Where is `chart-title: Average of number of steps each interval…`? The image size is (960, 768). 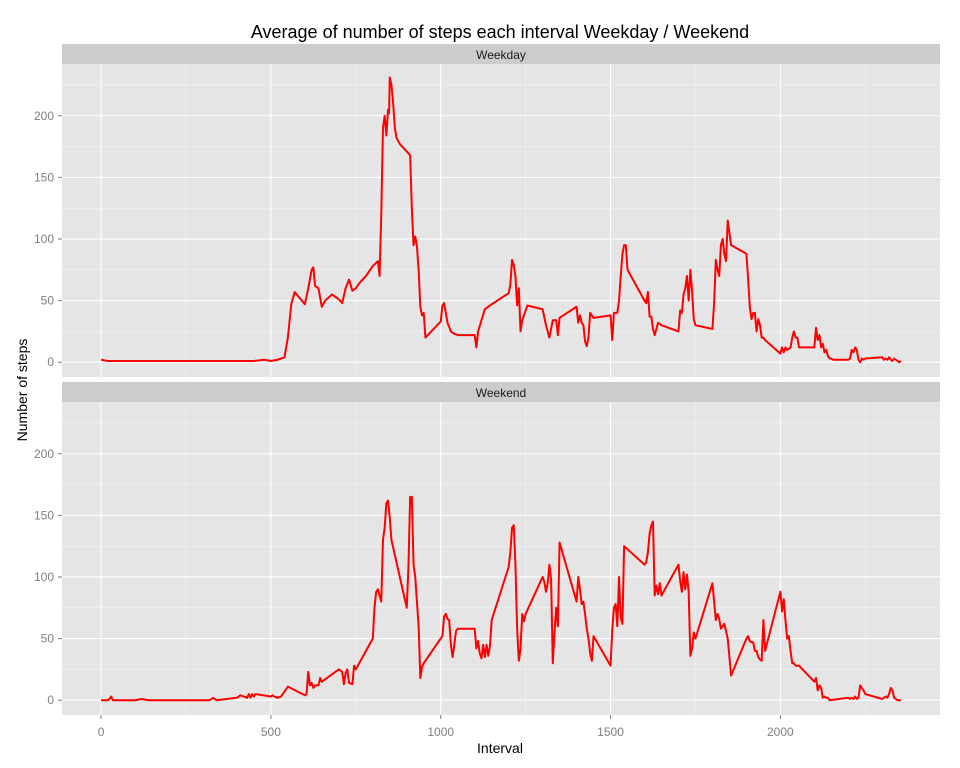
chart-title: Average of number of steps each interval… is located at coordinates (500, 32).